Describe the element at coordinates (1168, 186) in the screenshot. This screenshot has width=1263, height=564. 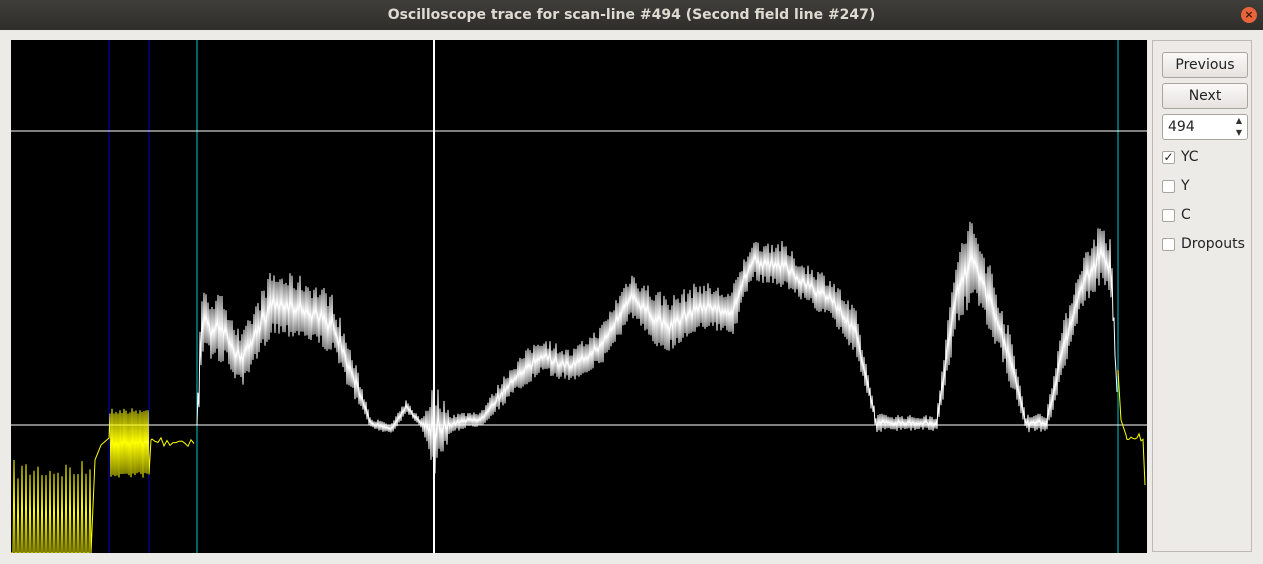
I see `checkbox-y-box` at that location.